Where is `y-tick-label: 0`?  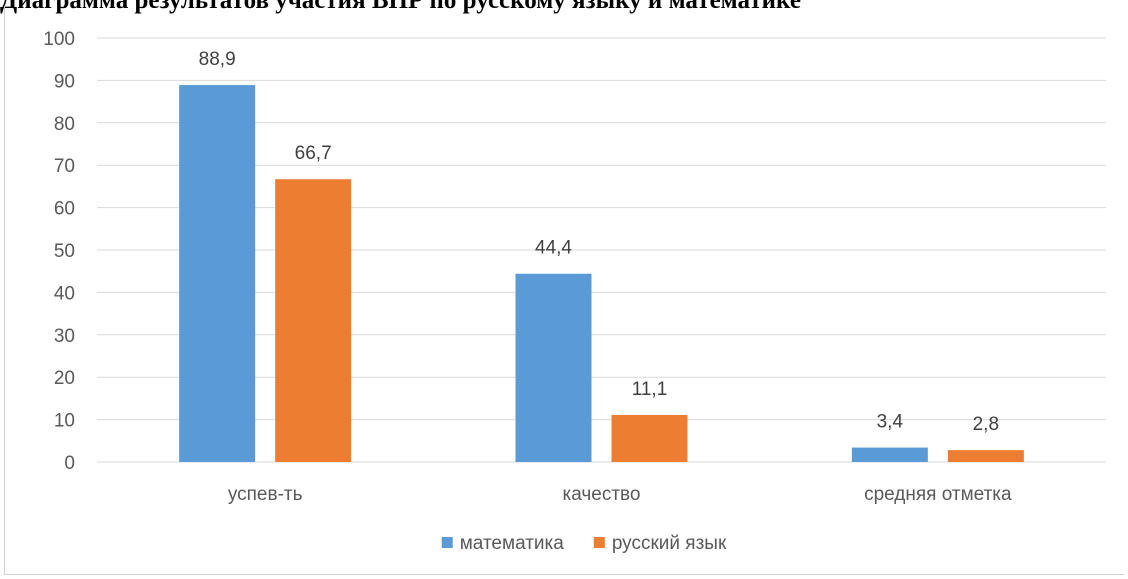
y-tick-label: 0 is located at coordinates (69, 463).